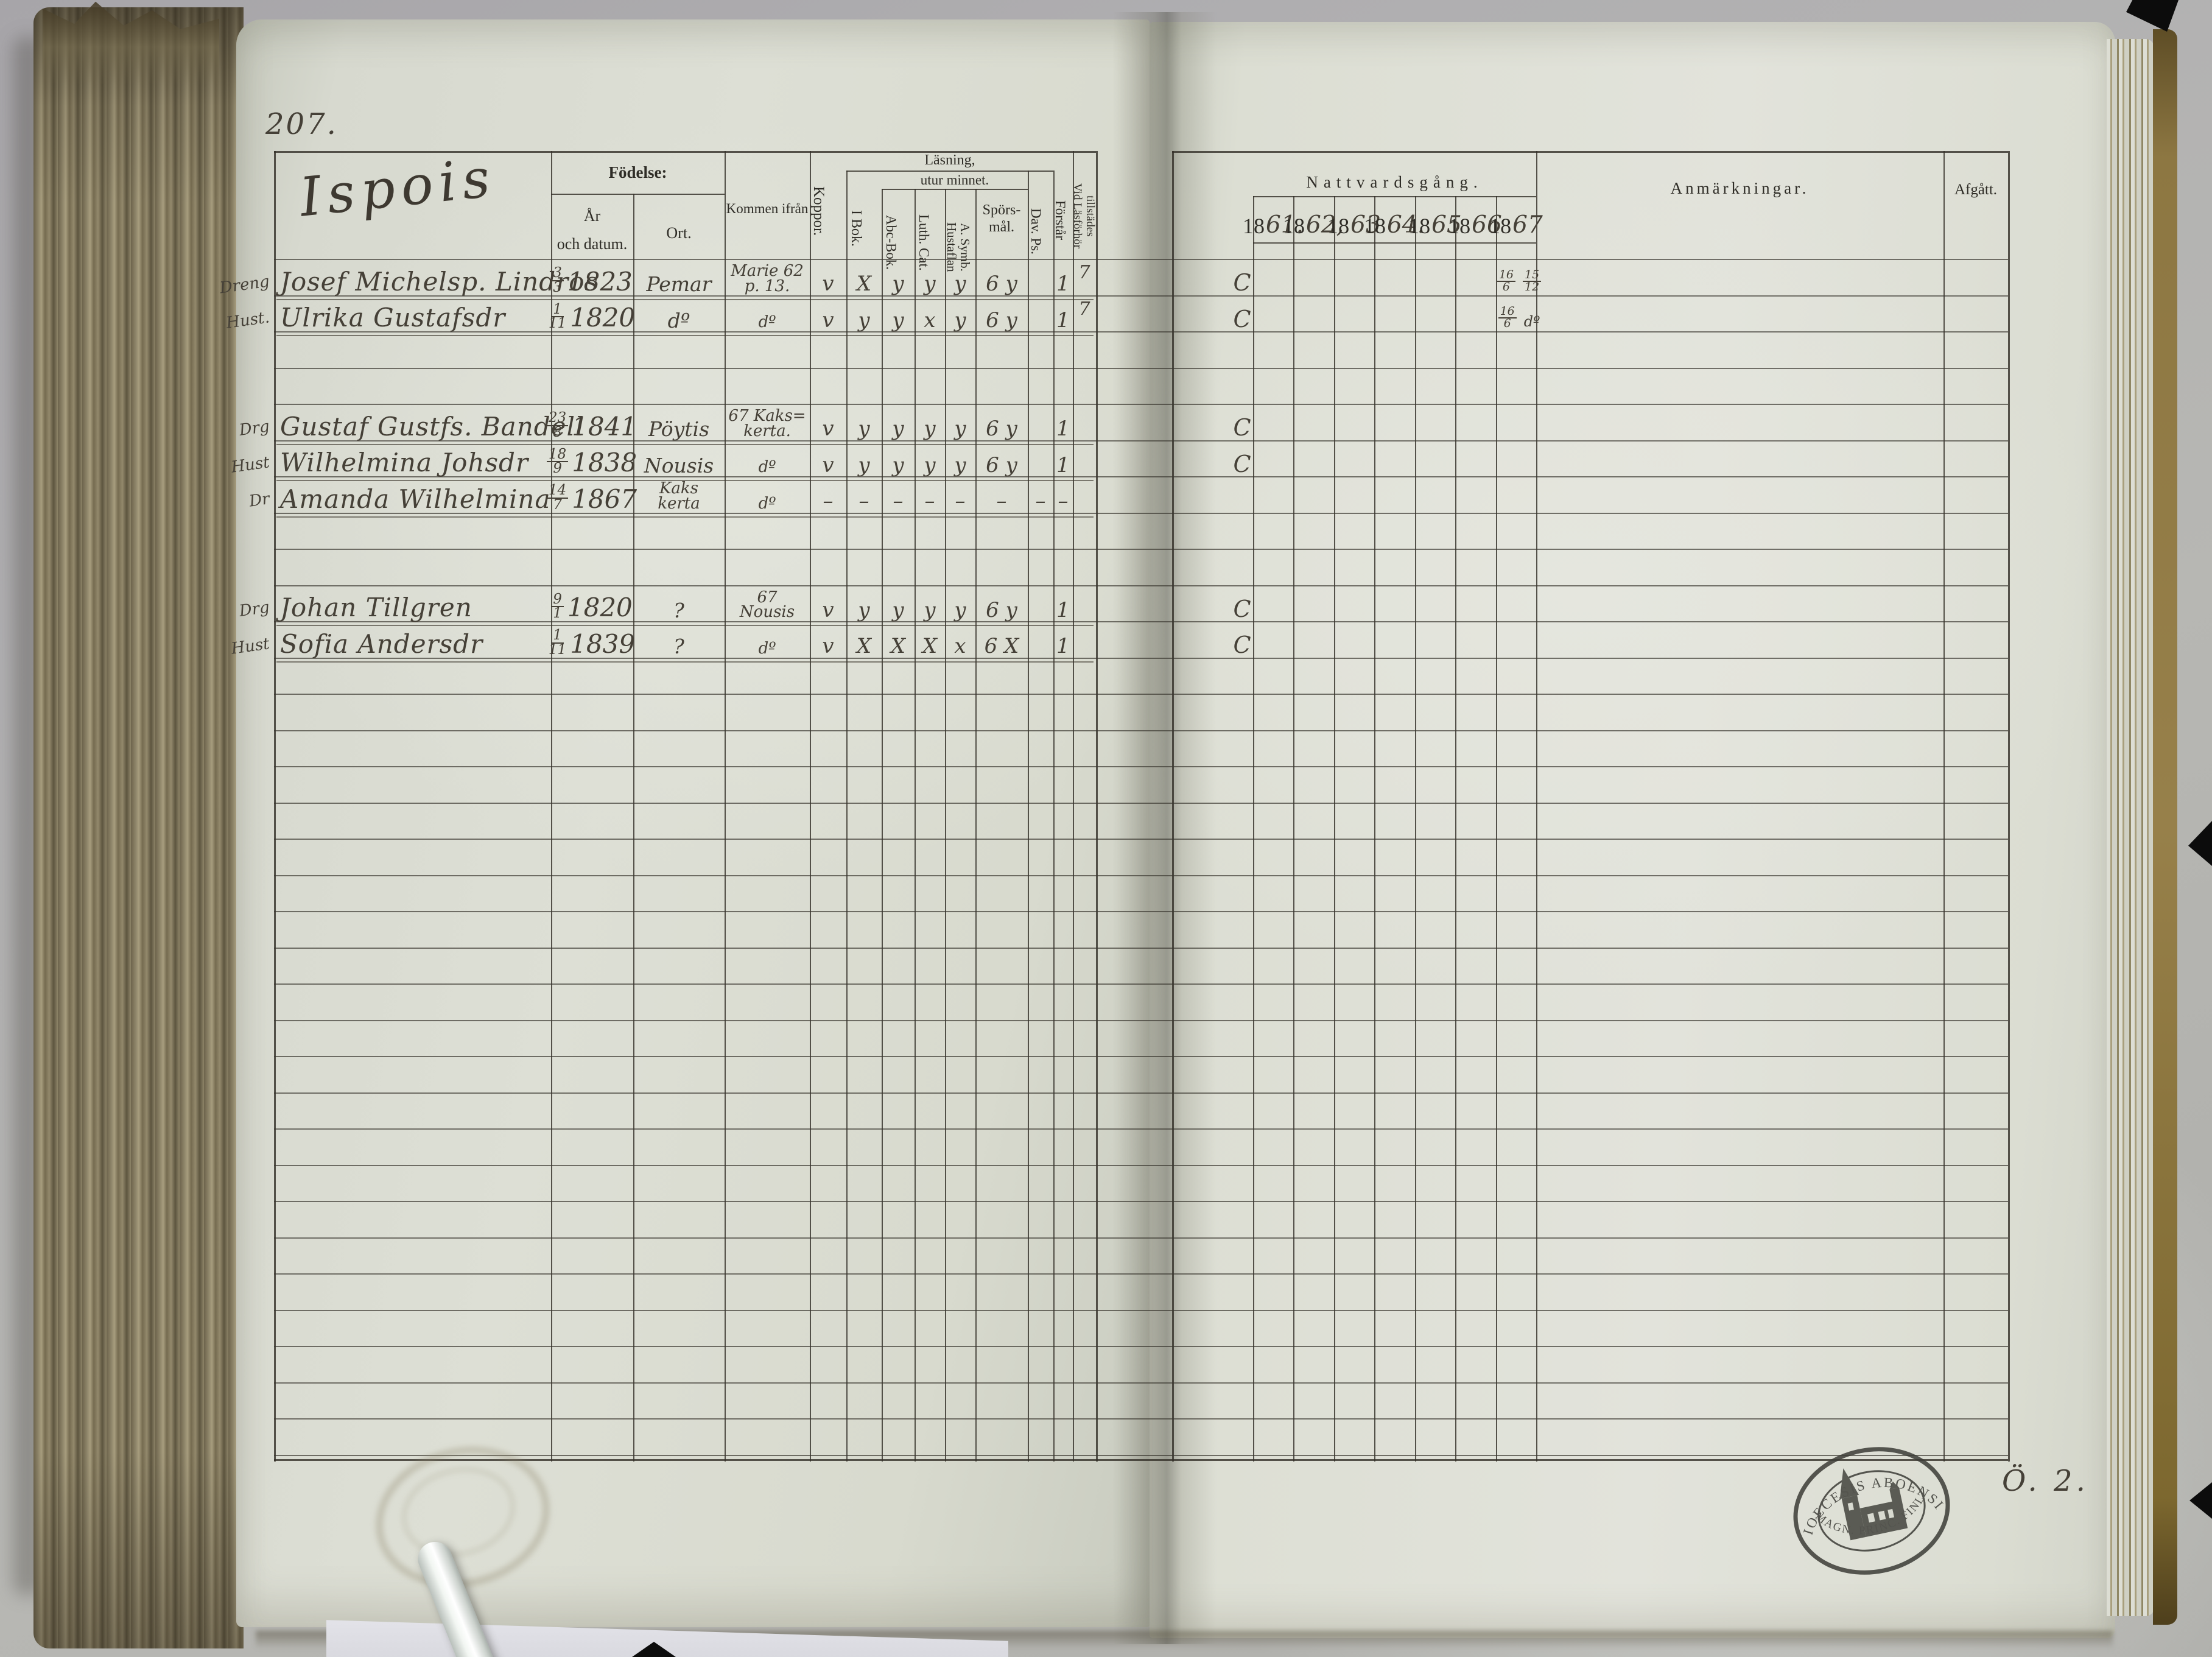  What do you see at coordinates (557, 310) in the screenshot?
I see `fraction-numerator: 1` at bounding box center [557, 310].